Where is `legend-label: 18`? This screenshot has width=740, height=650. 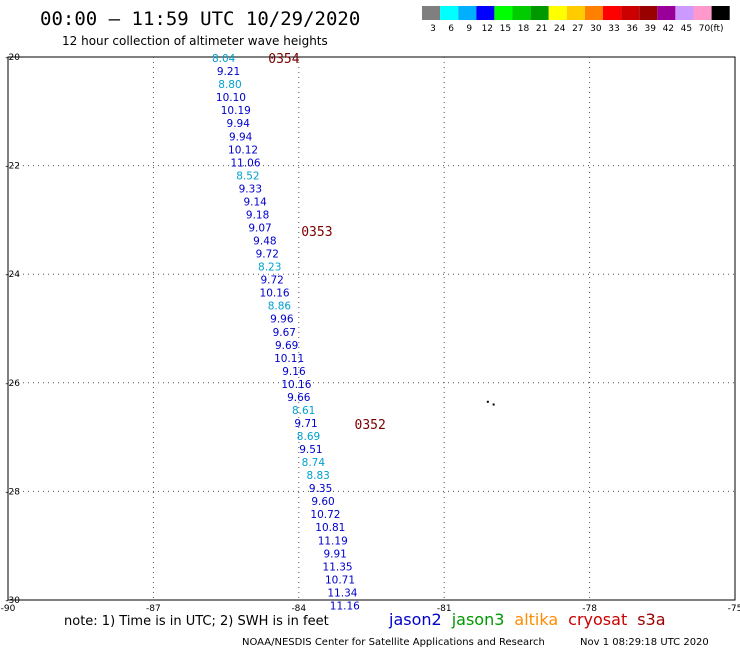
legend-label: 18 is located at coordinates (524, 29).